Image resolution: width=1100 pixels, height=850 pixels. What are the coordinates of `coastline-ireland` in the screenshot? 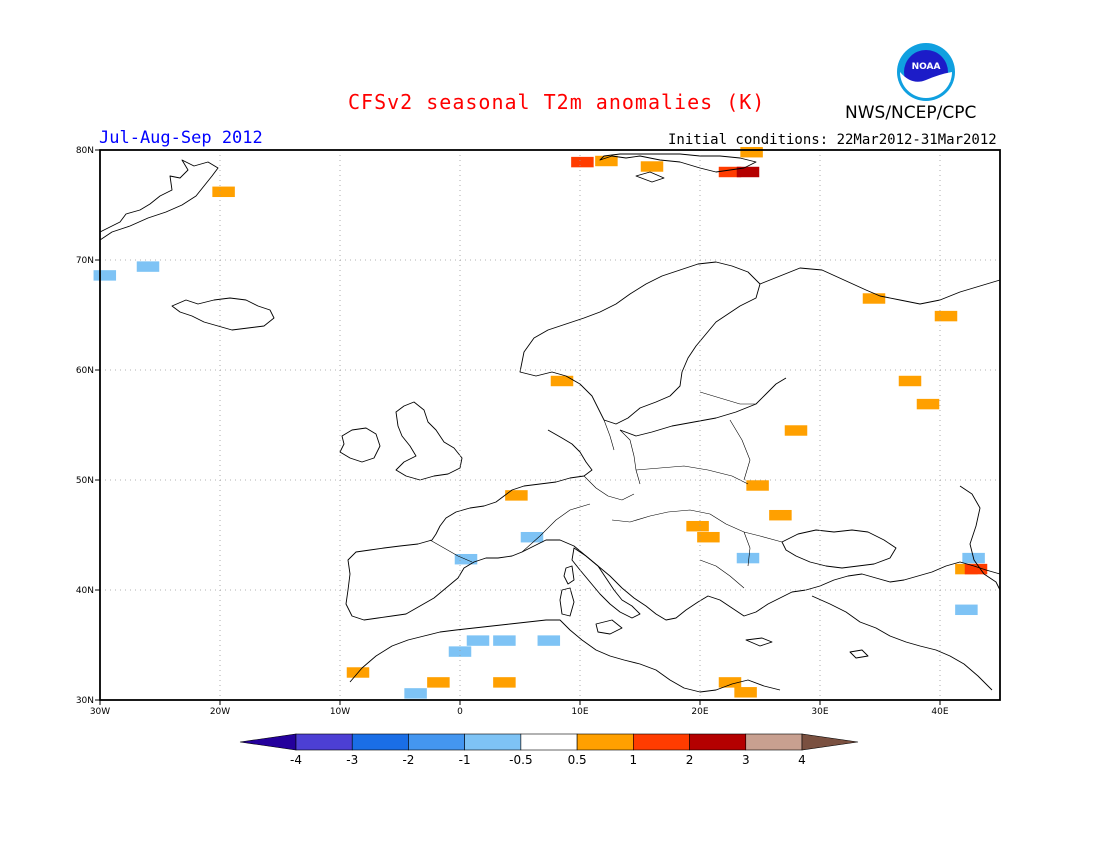 It's located at (360, 445).